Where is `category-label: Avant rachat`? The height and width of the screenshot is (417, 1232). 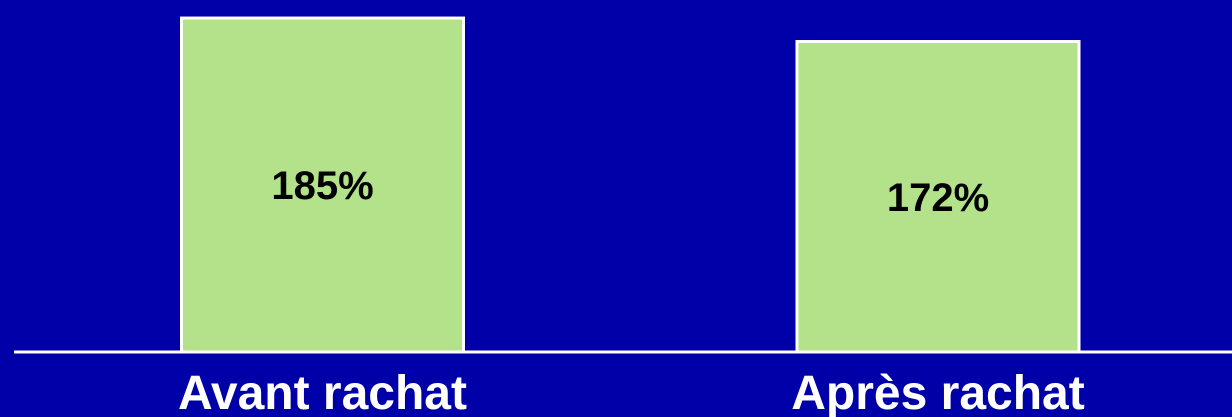
category-label: Avant rachat is located at coordinates (322, 392).